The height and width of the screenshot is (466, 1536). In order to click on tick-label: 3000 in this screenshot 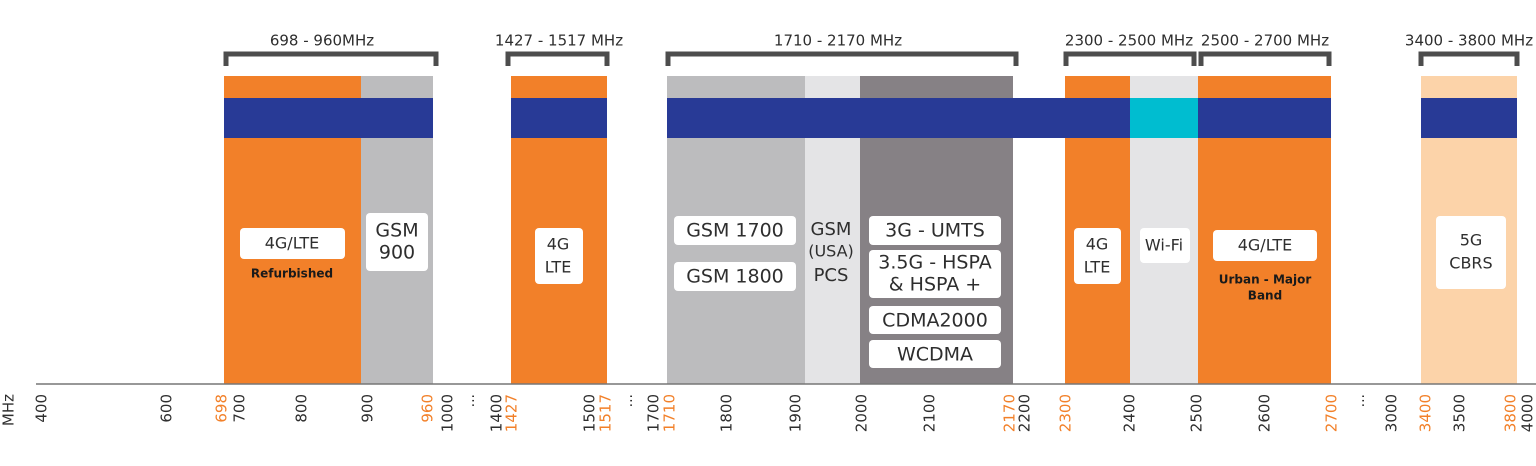, I will do `click(1392, 413)`.